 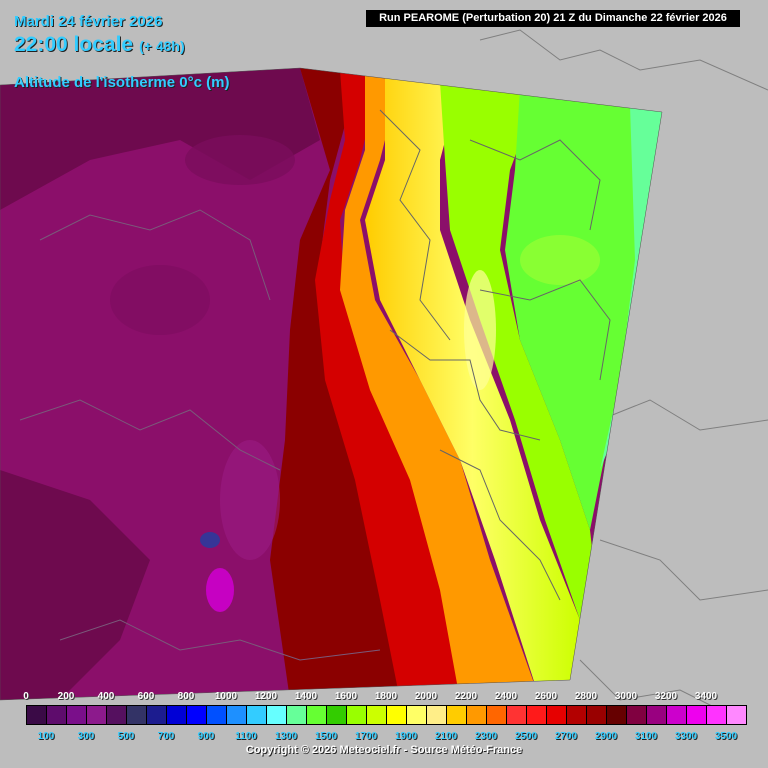 I want to click on texture-blotch-blue, so click(x=210, y=540).